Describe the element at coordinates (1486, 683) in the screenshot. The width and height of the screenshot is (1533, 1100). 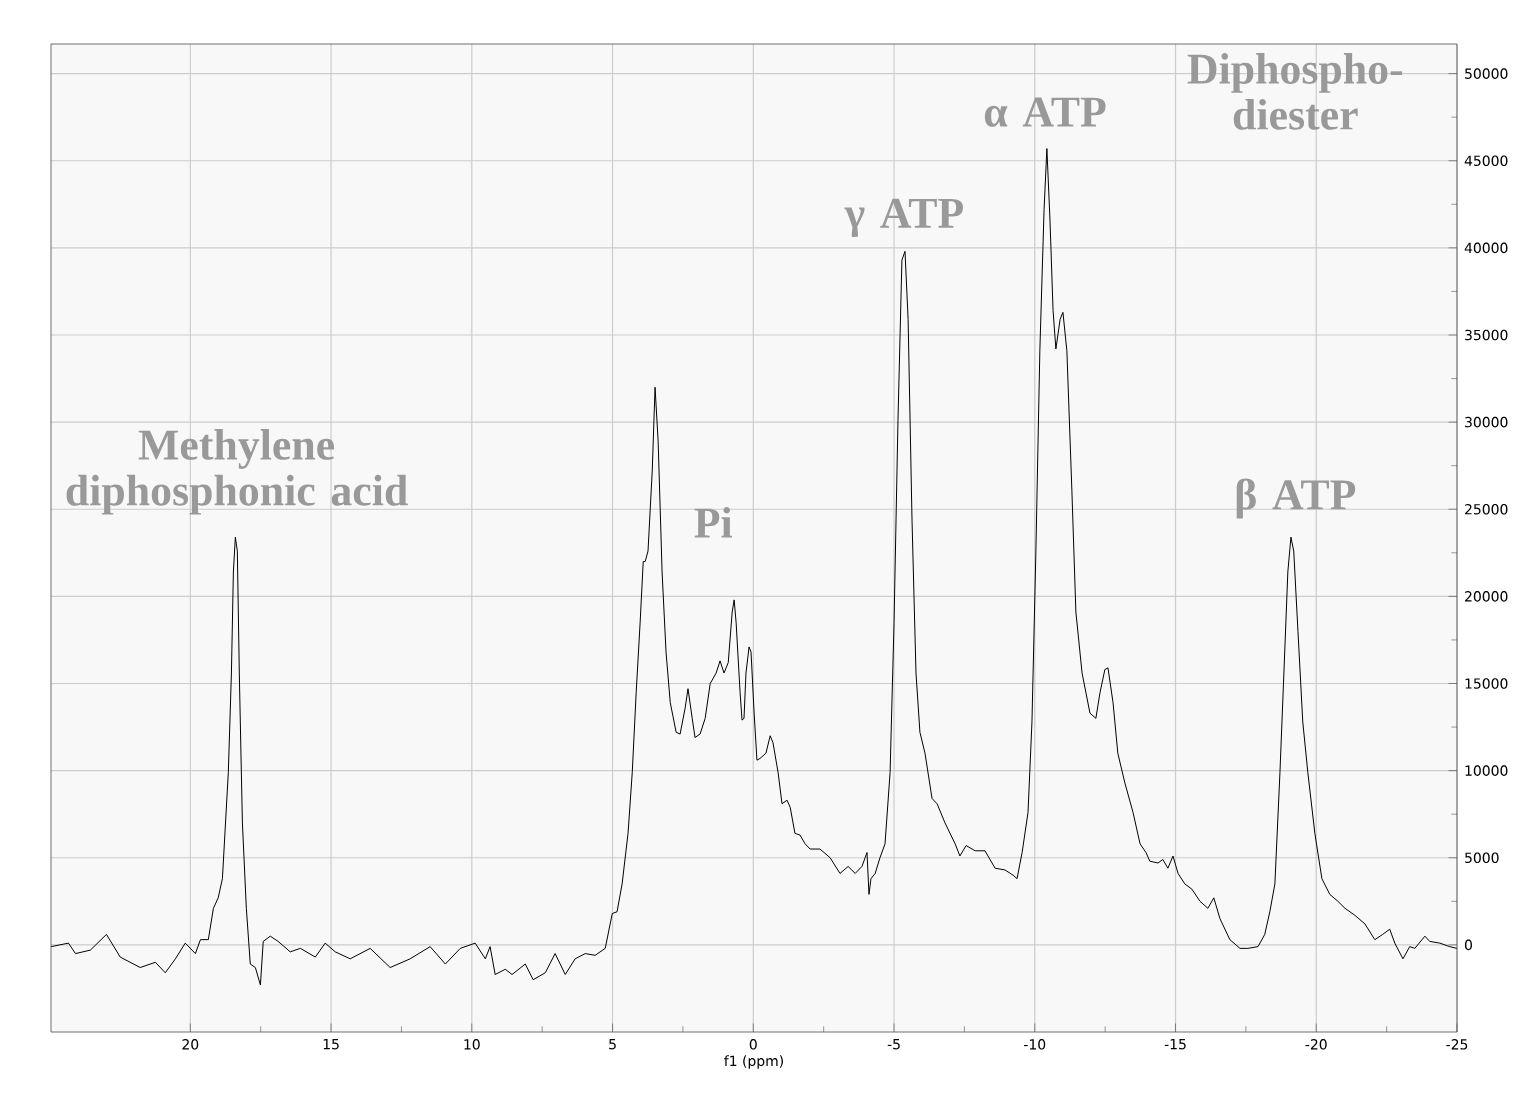
I see `y-tick-label: 15000` at that location.